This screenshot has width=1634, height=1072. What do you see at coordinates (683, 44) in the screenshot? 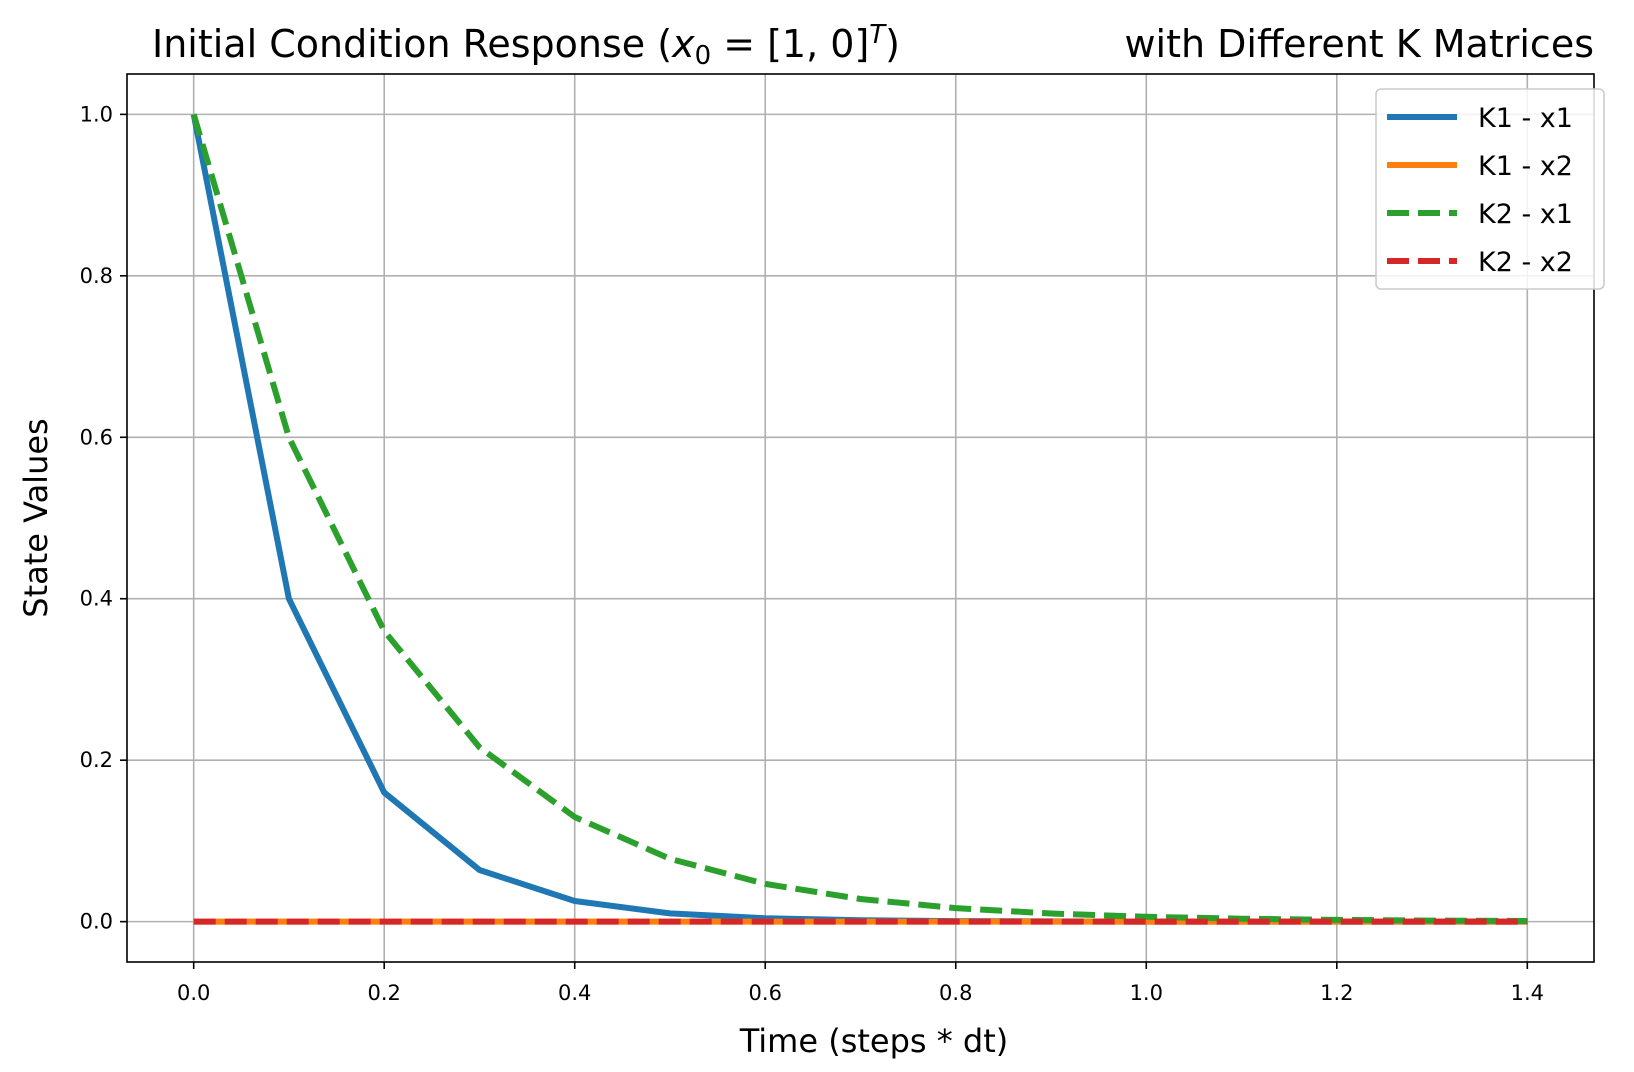
I see `title-math-x: x` at bounding box center [683, 44].